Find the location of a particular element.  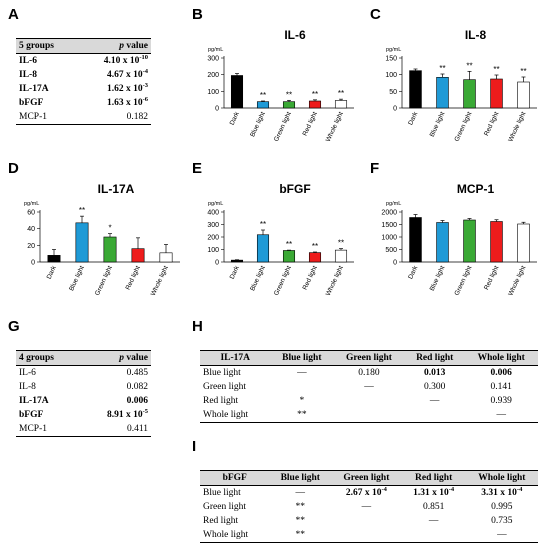

table-cell: 0.851 is located at coordinates (433, 507).